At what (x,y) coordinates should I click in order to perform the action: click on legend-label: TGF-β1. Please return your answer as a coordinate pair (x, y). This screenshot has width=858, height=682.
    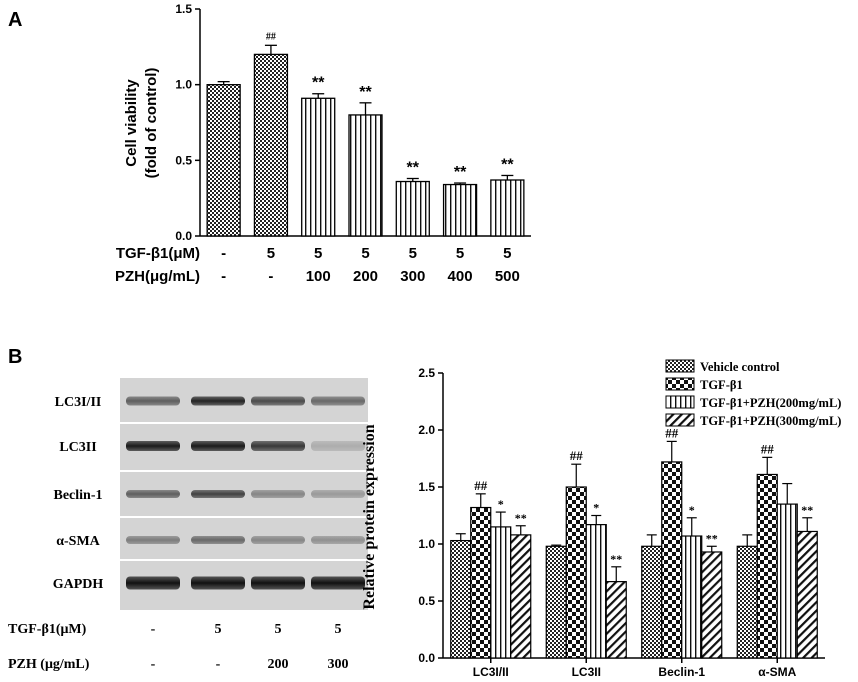
    Looking at the image, I should click on (721, 385).